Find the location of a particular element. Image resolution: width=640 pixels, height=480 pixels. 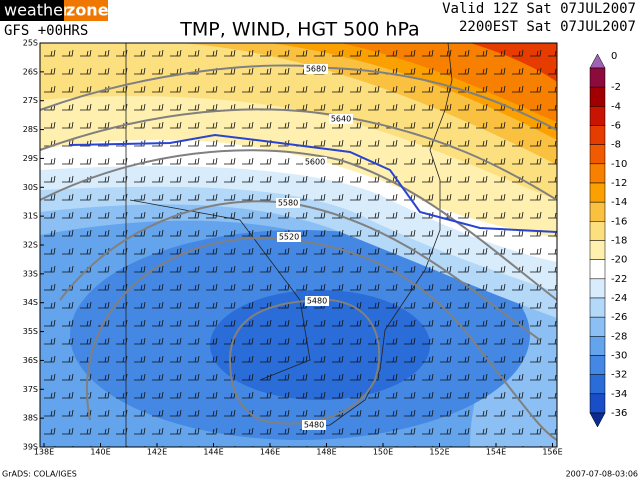

colorbar-label: -10 is located at coordinates (619, 164).